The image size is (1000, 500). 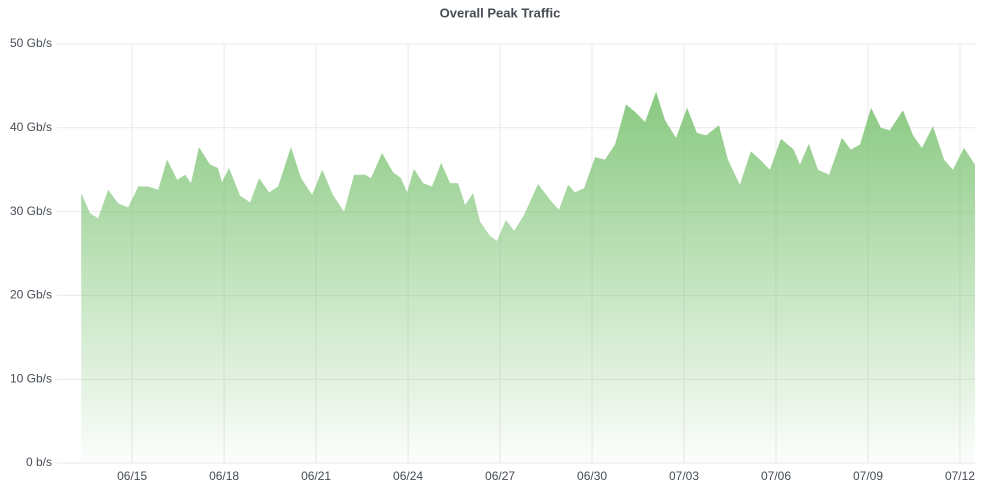 I want to click on x-tick-label: 06/24, so click(x=408, y=476).